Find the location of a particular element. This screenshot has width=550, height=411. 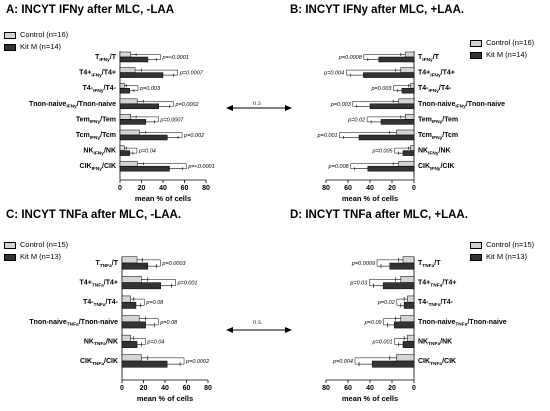

category-label: TIFNy/T is located at coordinates (429, 58).